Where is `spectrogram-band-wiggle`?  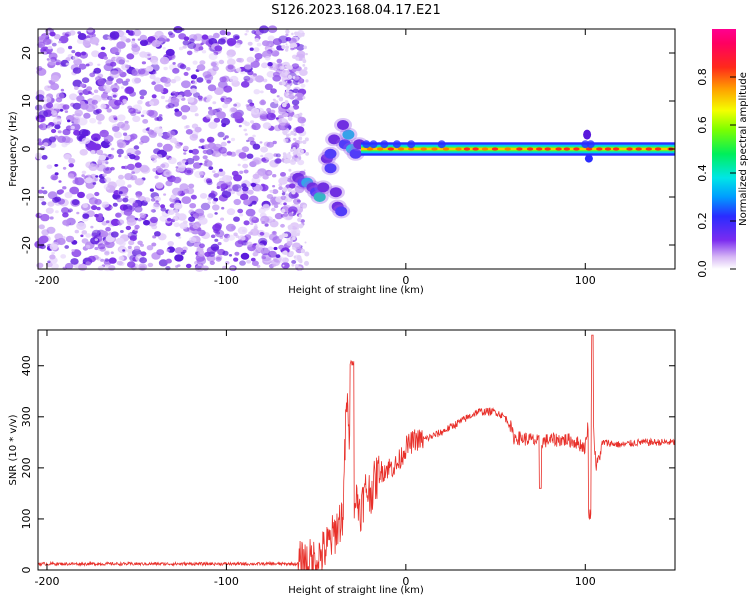 spectrogram-band-wiggle is located at coordinates (588, 158).